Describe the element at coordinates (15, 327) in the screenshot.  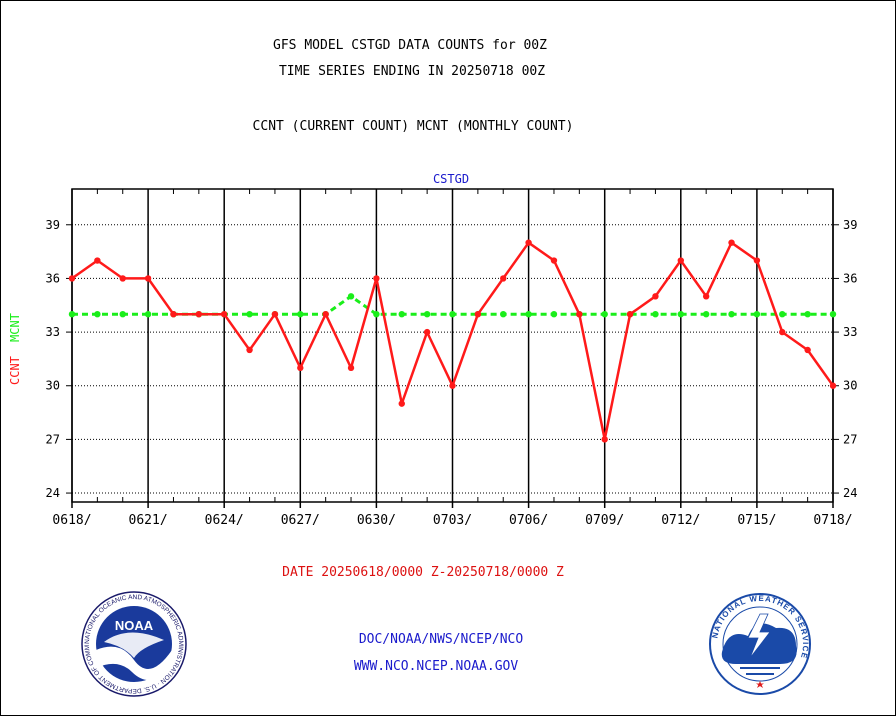
I see `y-axis-label-mcnt: MCNT` at that location.